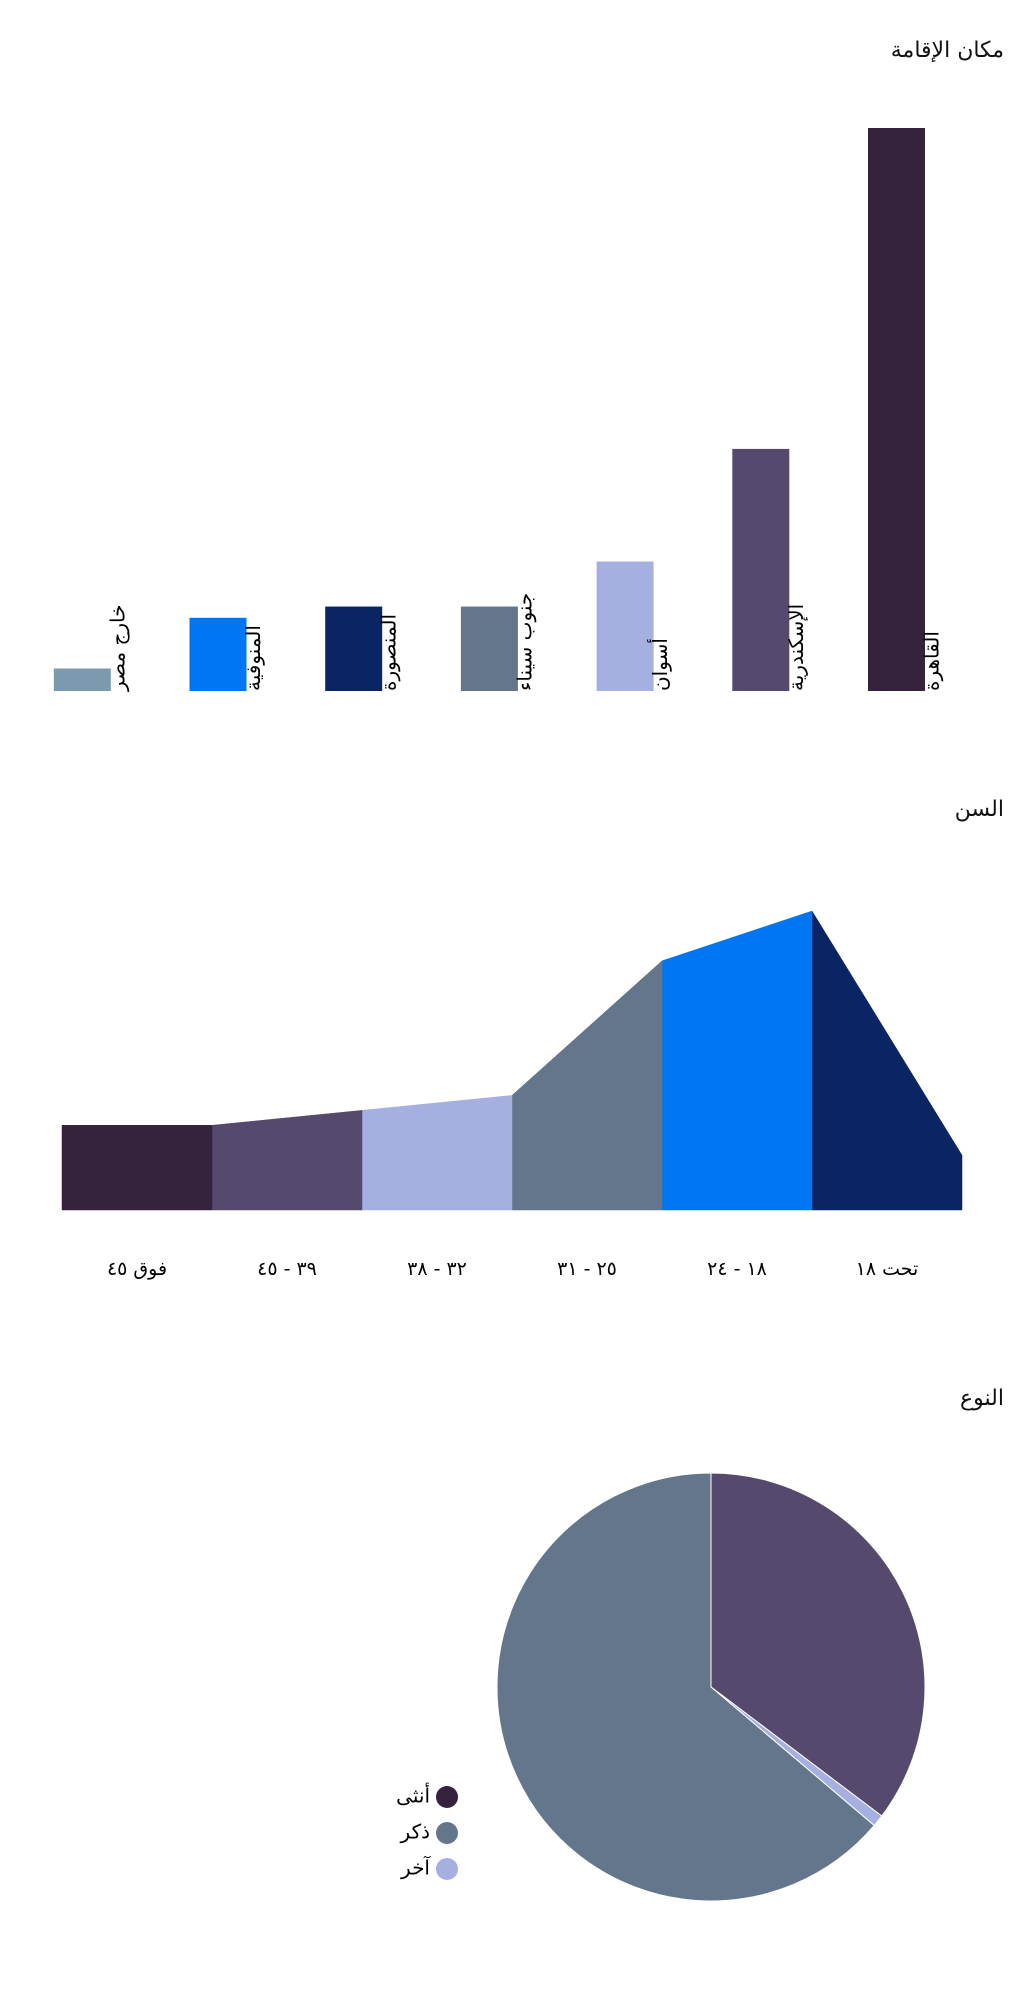 This screenshot has width=1024, height=2000. Describe the element at coordinates (587, 1269) in the screenshot. I see `age-category-label: ٢٥ - ٣١` at that location.